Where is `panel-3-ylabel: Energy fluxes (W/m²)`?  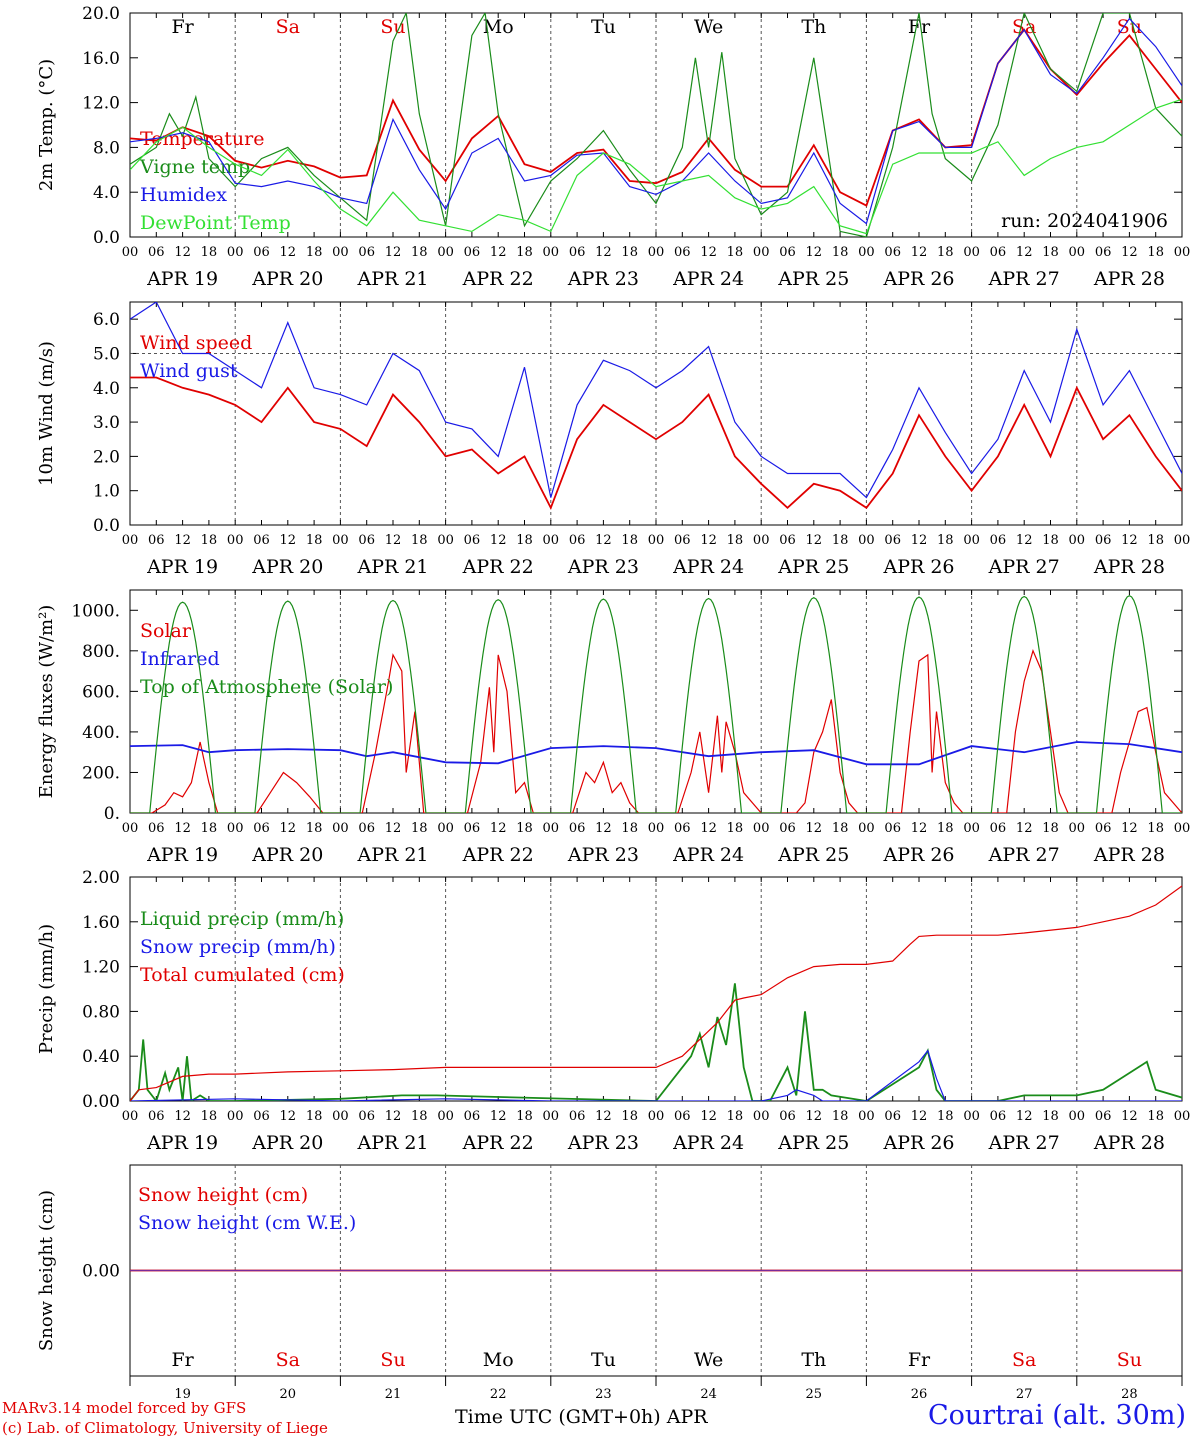 panel-3-ylabel: Energy fluxes (W/m²) is located at coordinates (46, 702).